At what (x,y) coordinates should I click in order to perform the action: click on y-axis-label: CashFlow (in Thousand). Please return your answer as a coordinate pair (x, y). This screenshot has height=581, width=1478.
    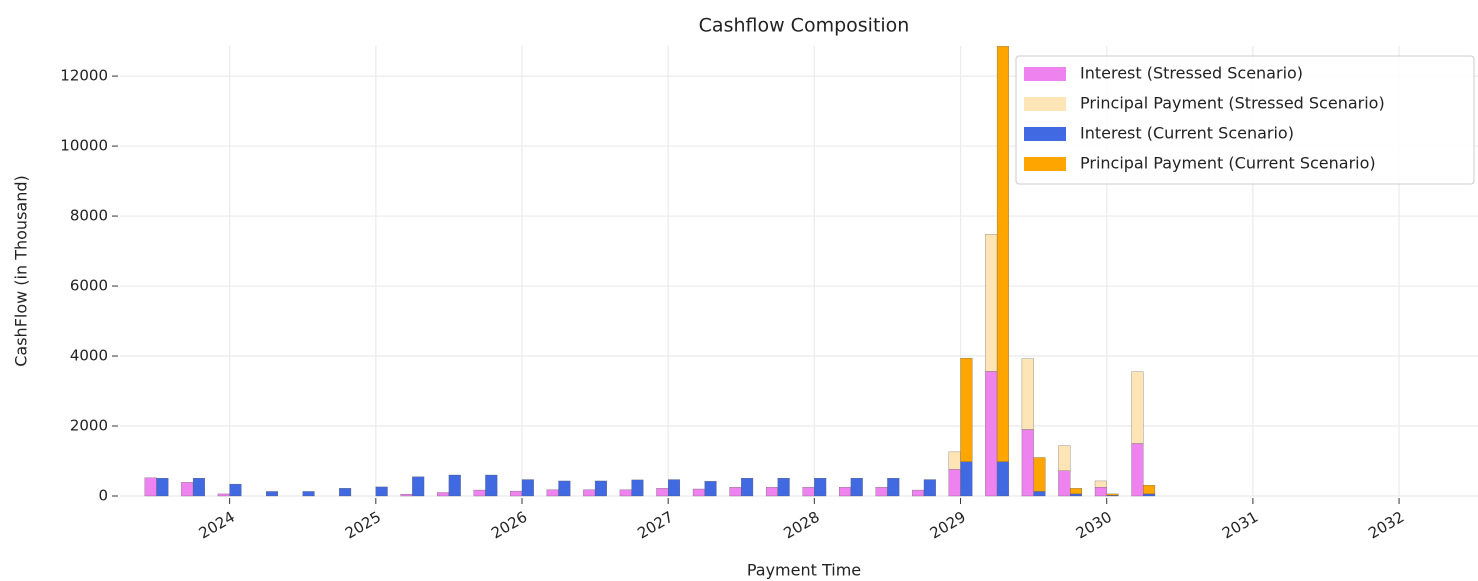
    Looking at the image, I should click on (21, 271).